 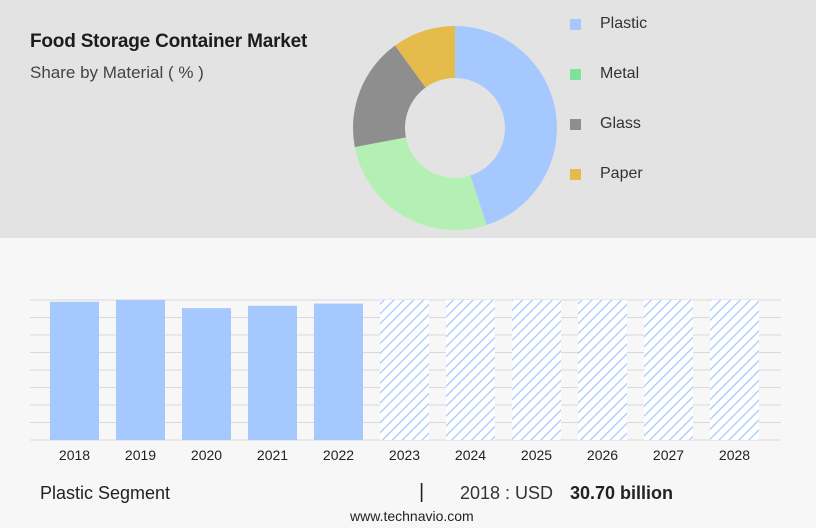 What do you see at coordinates (206, 455) in the screenshot?
I see `x-tick-label-2020: 2020` at bounding box center [206, 455].